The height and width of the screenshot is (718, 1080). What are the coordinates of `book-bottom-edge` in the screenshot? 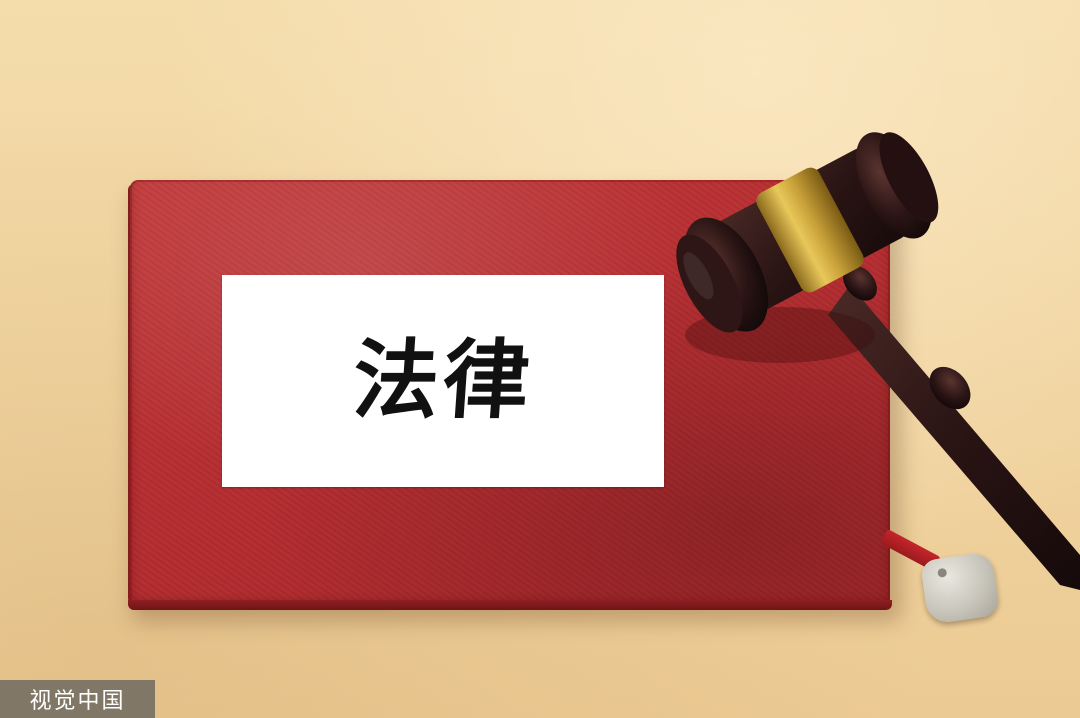 It's located at (510, 605).